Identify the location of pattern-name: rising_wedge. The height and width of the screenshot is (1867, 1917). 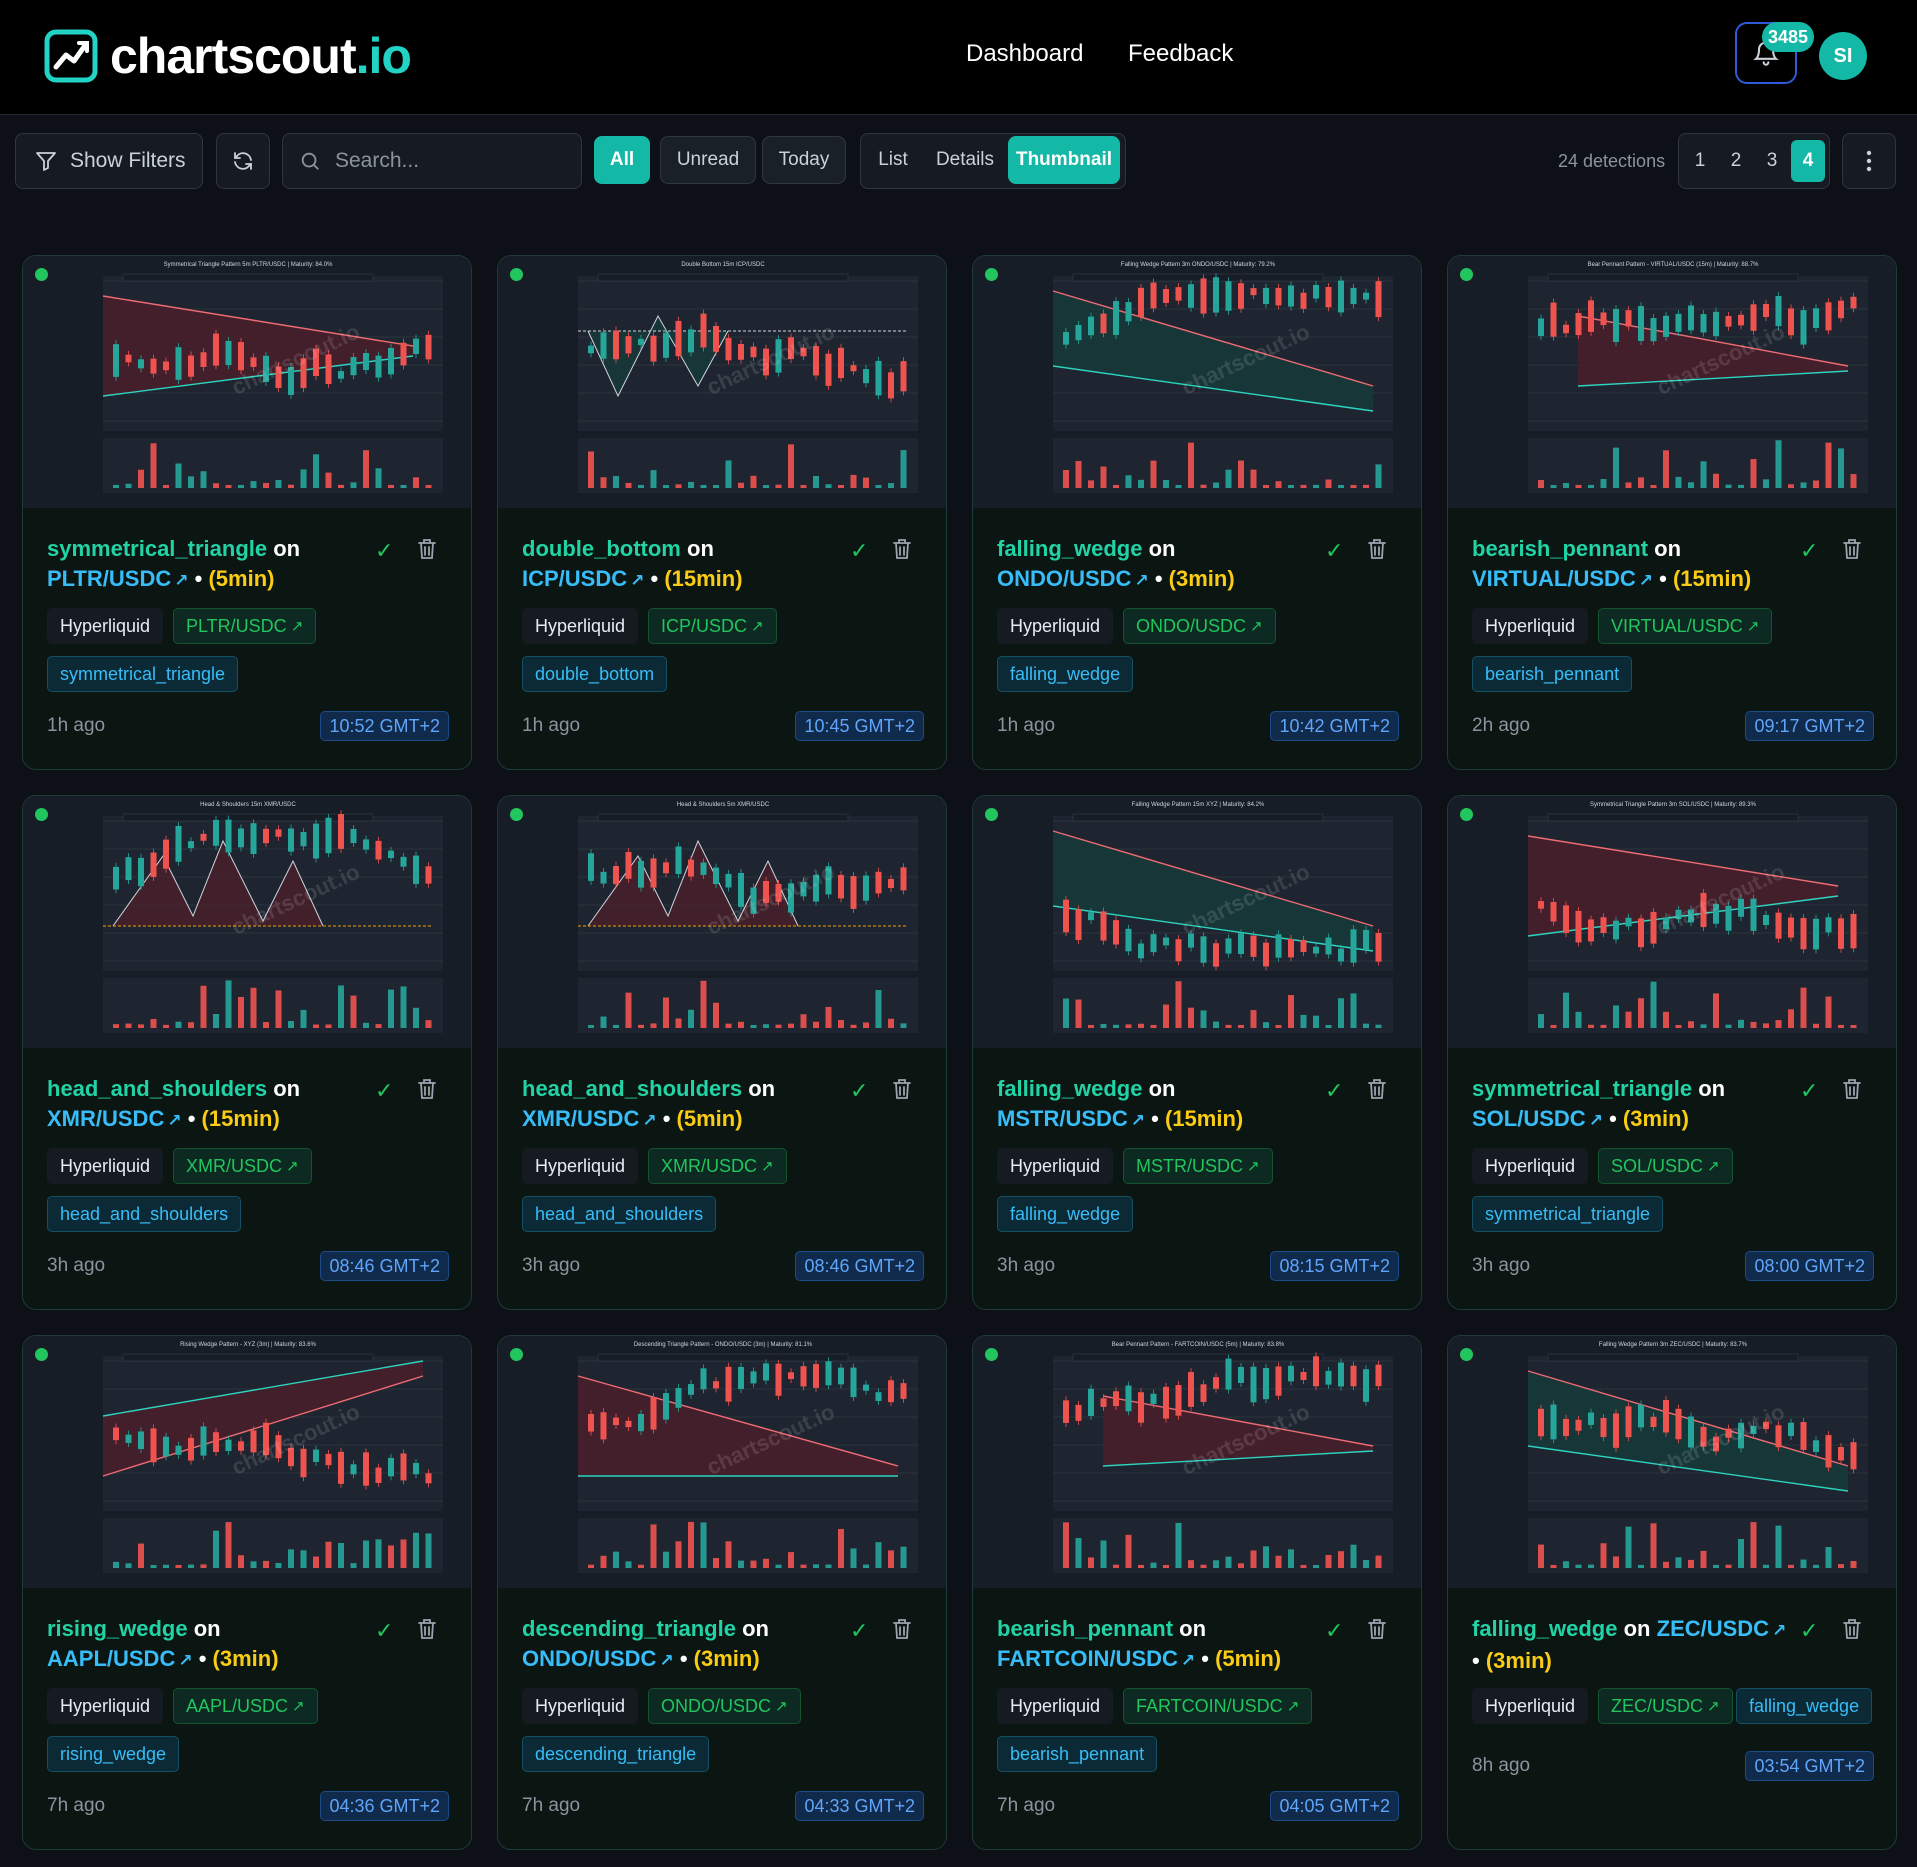
(117, 1628).